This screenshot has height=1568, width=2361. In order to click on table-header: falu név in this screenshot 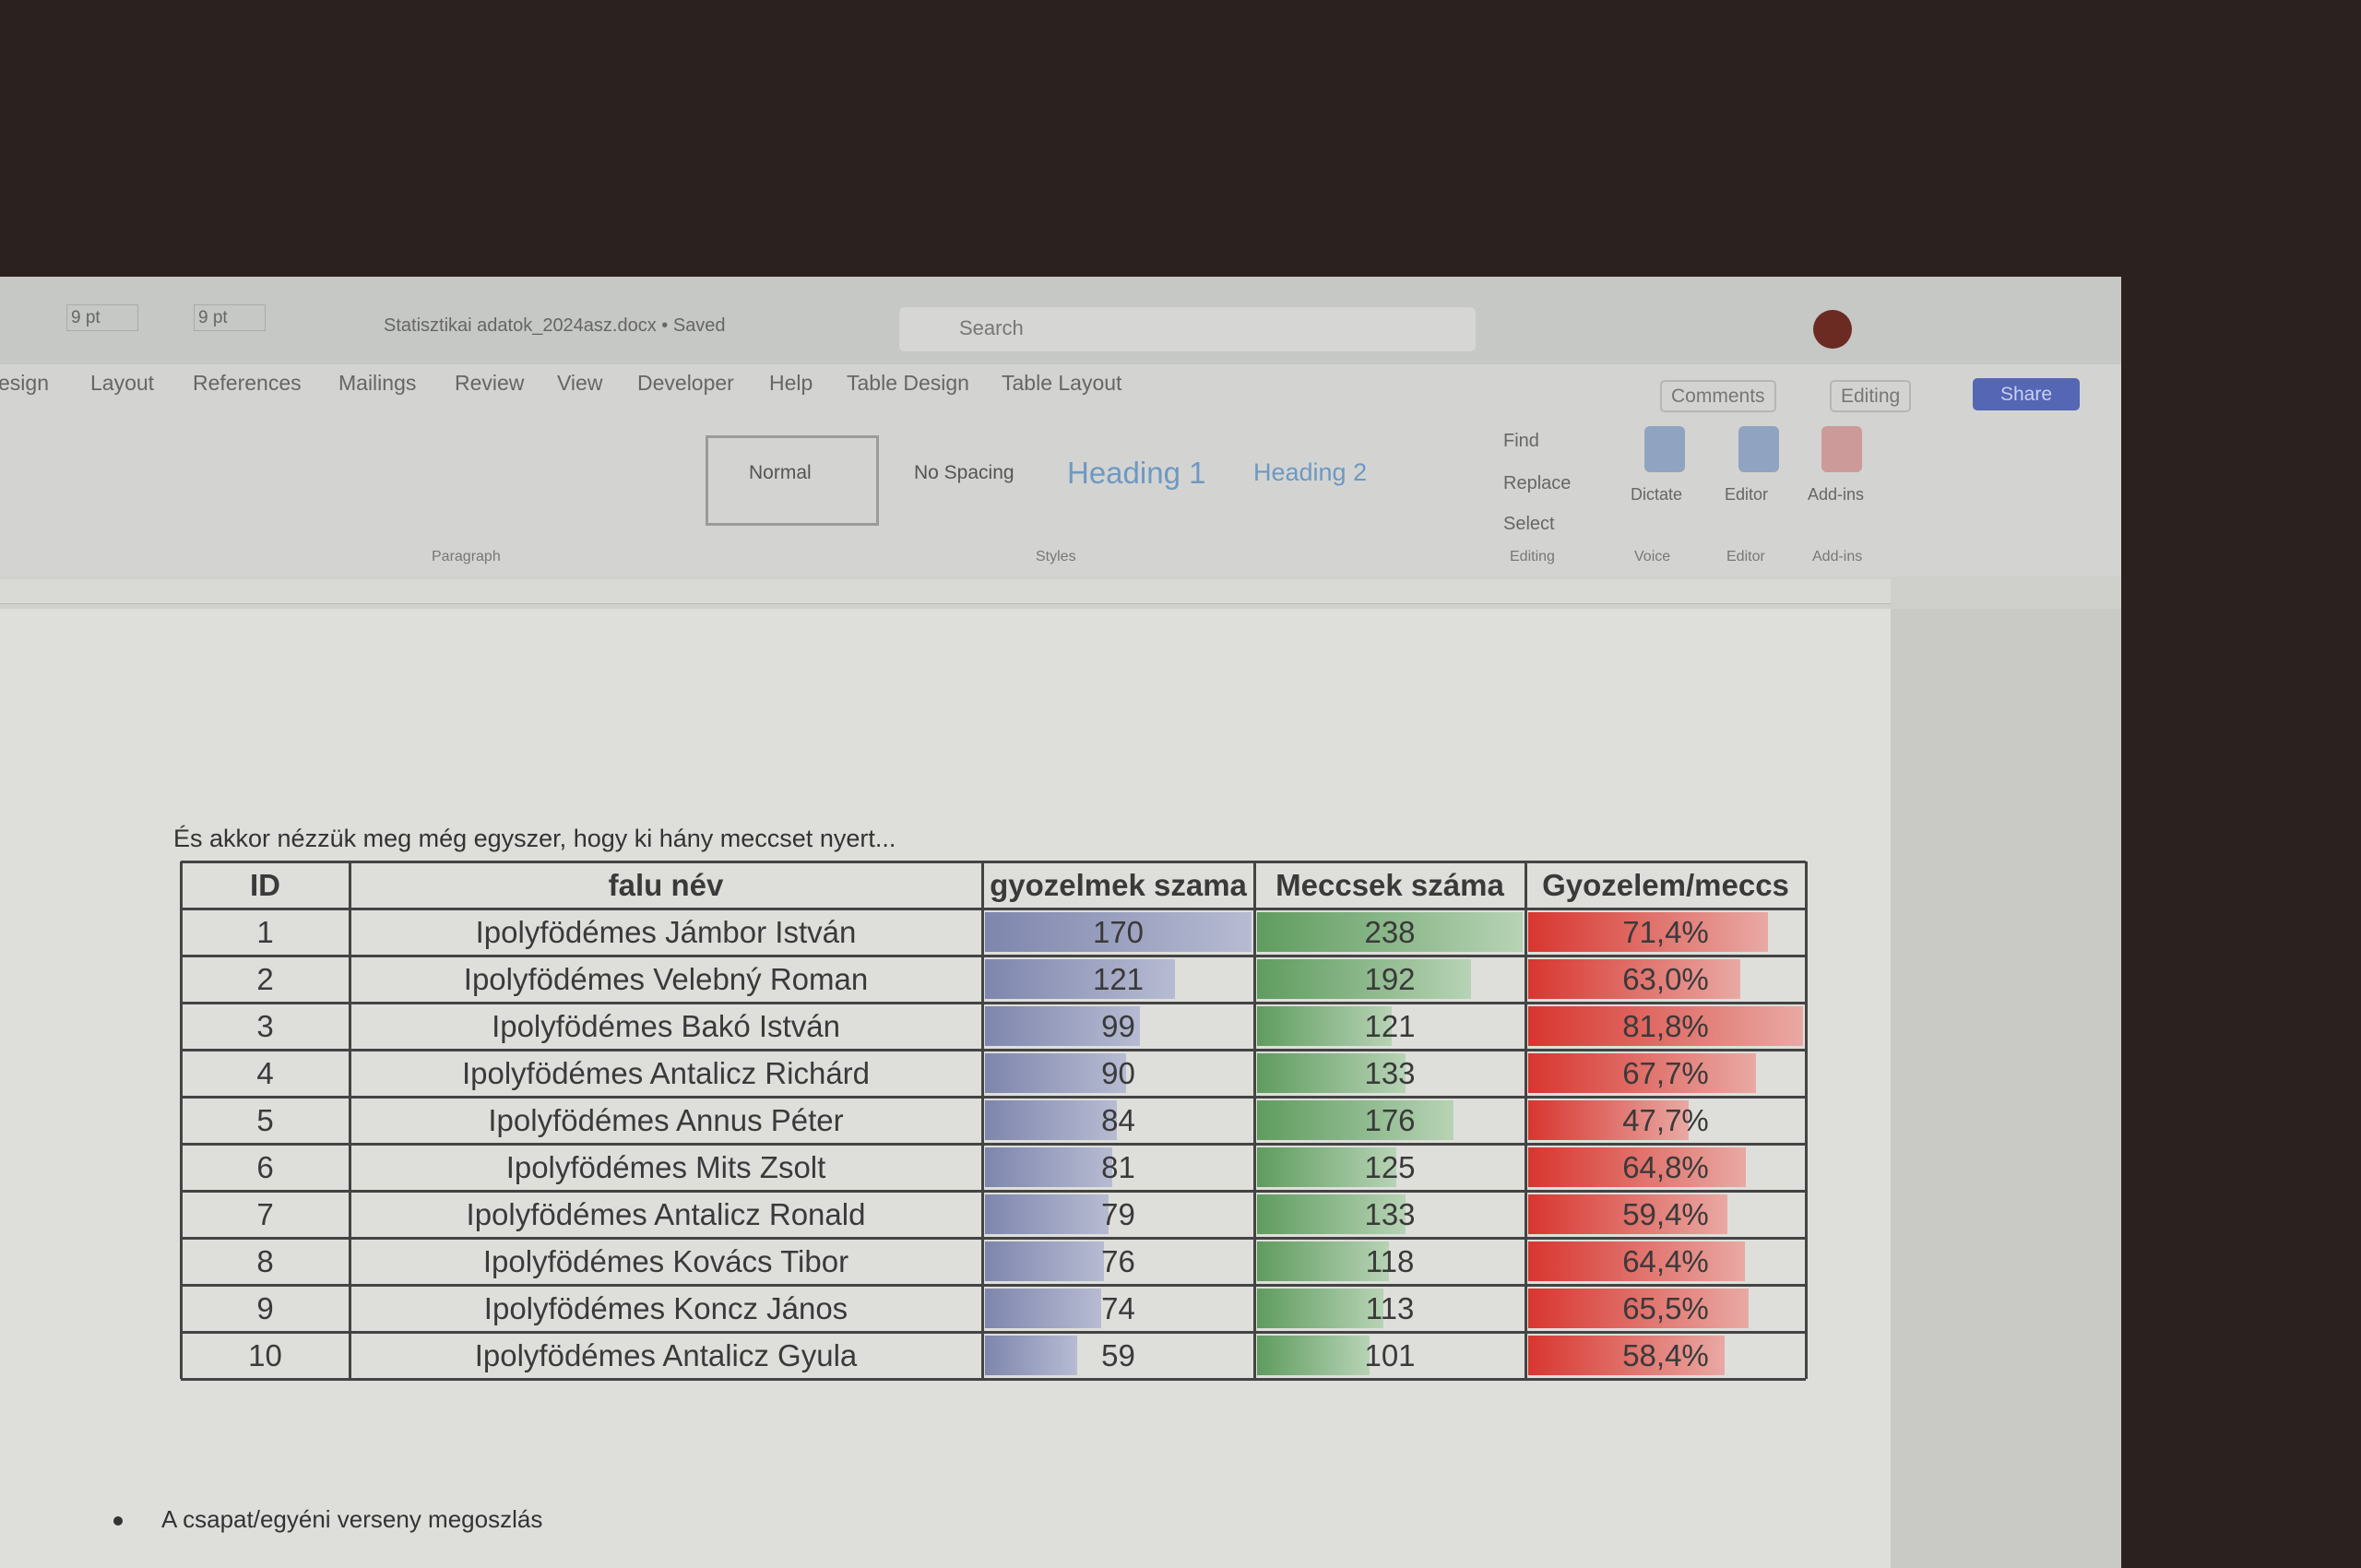, I will do `click(666, 885)`.